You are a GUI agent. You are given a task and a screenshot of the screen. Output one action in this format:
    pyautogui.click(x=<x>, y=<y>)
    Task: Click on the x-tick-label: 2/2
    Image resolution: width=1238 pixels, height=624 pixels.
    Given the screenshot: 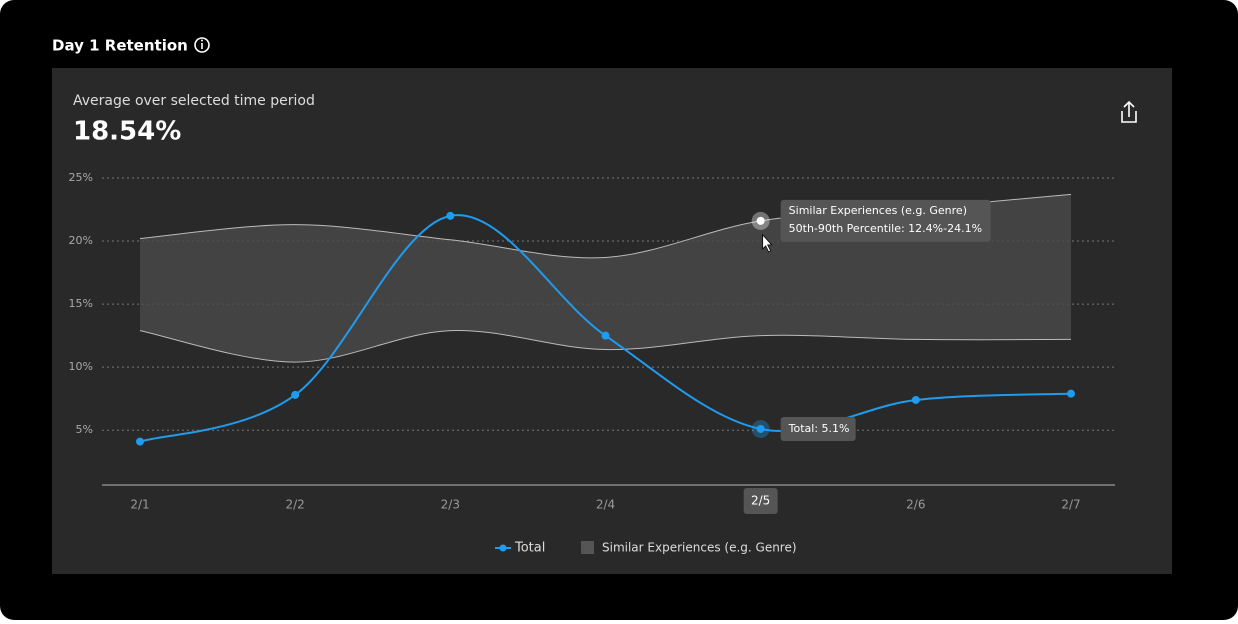 What is the action you would take?
    pyautogui.click(x=295, y=505)
    